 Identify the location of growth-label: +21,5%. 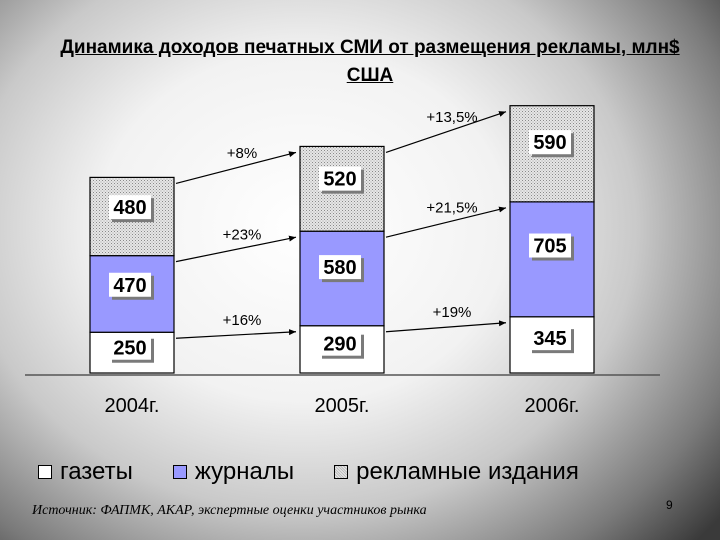
(451, 208).